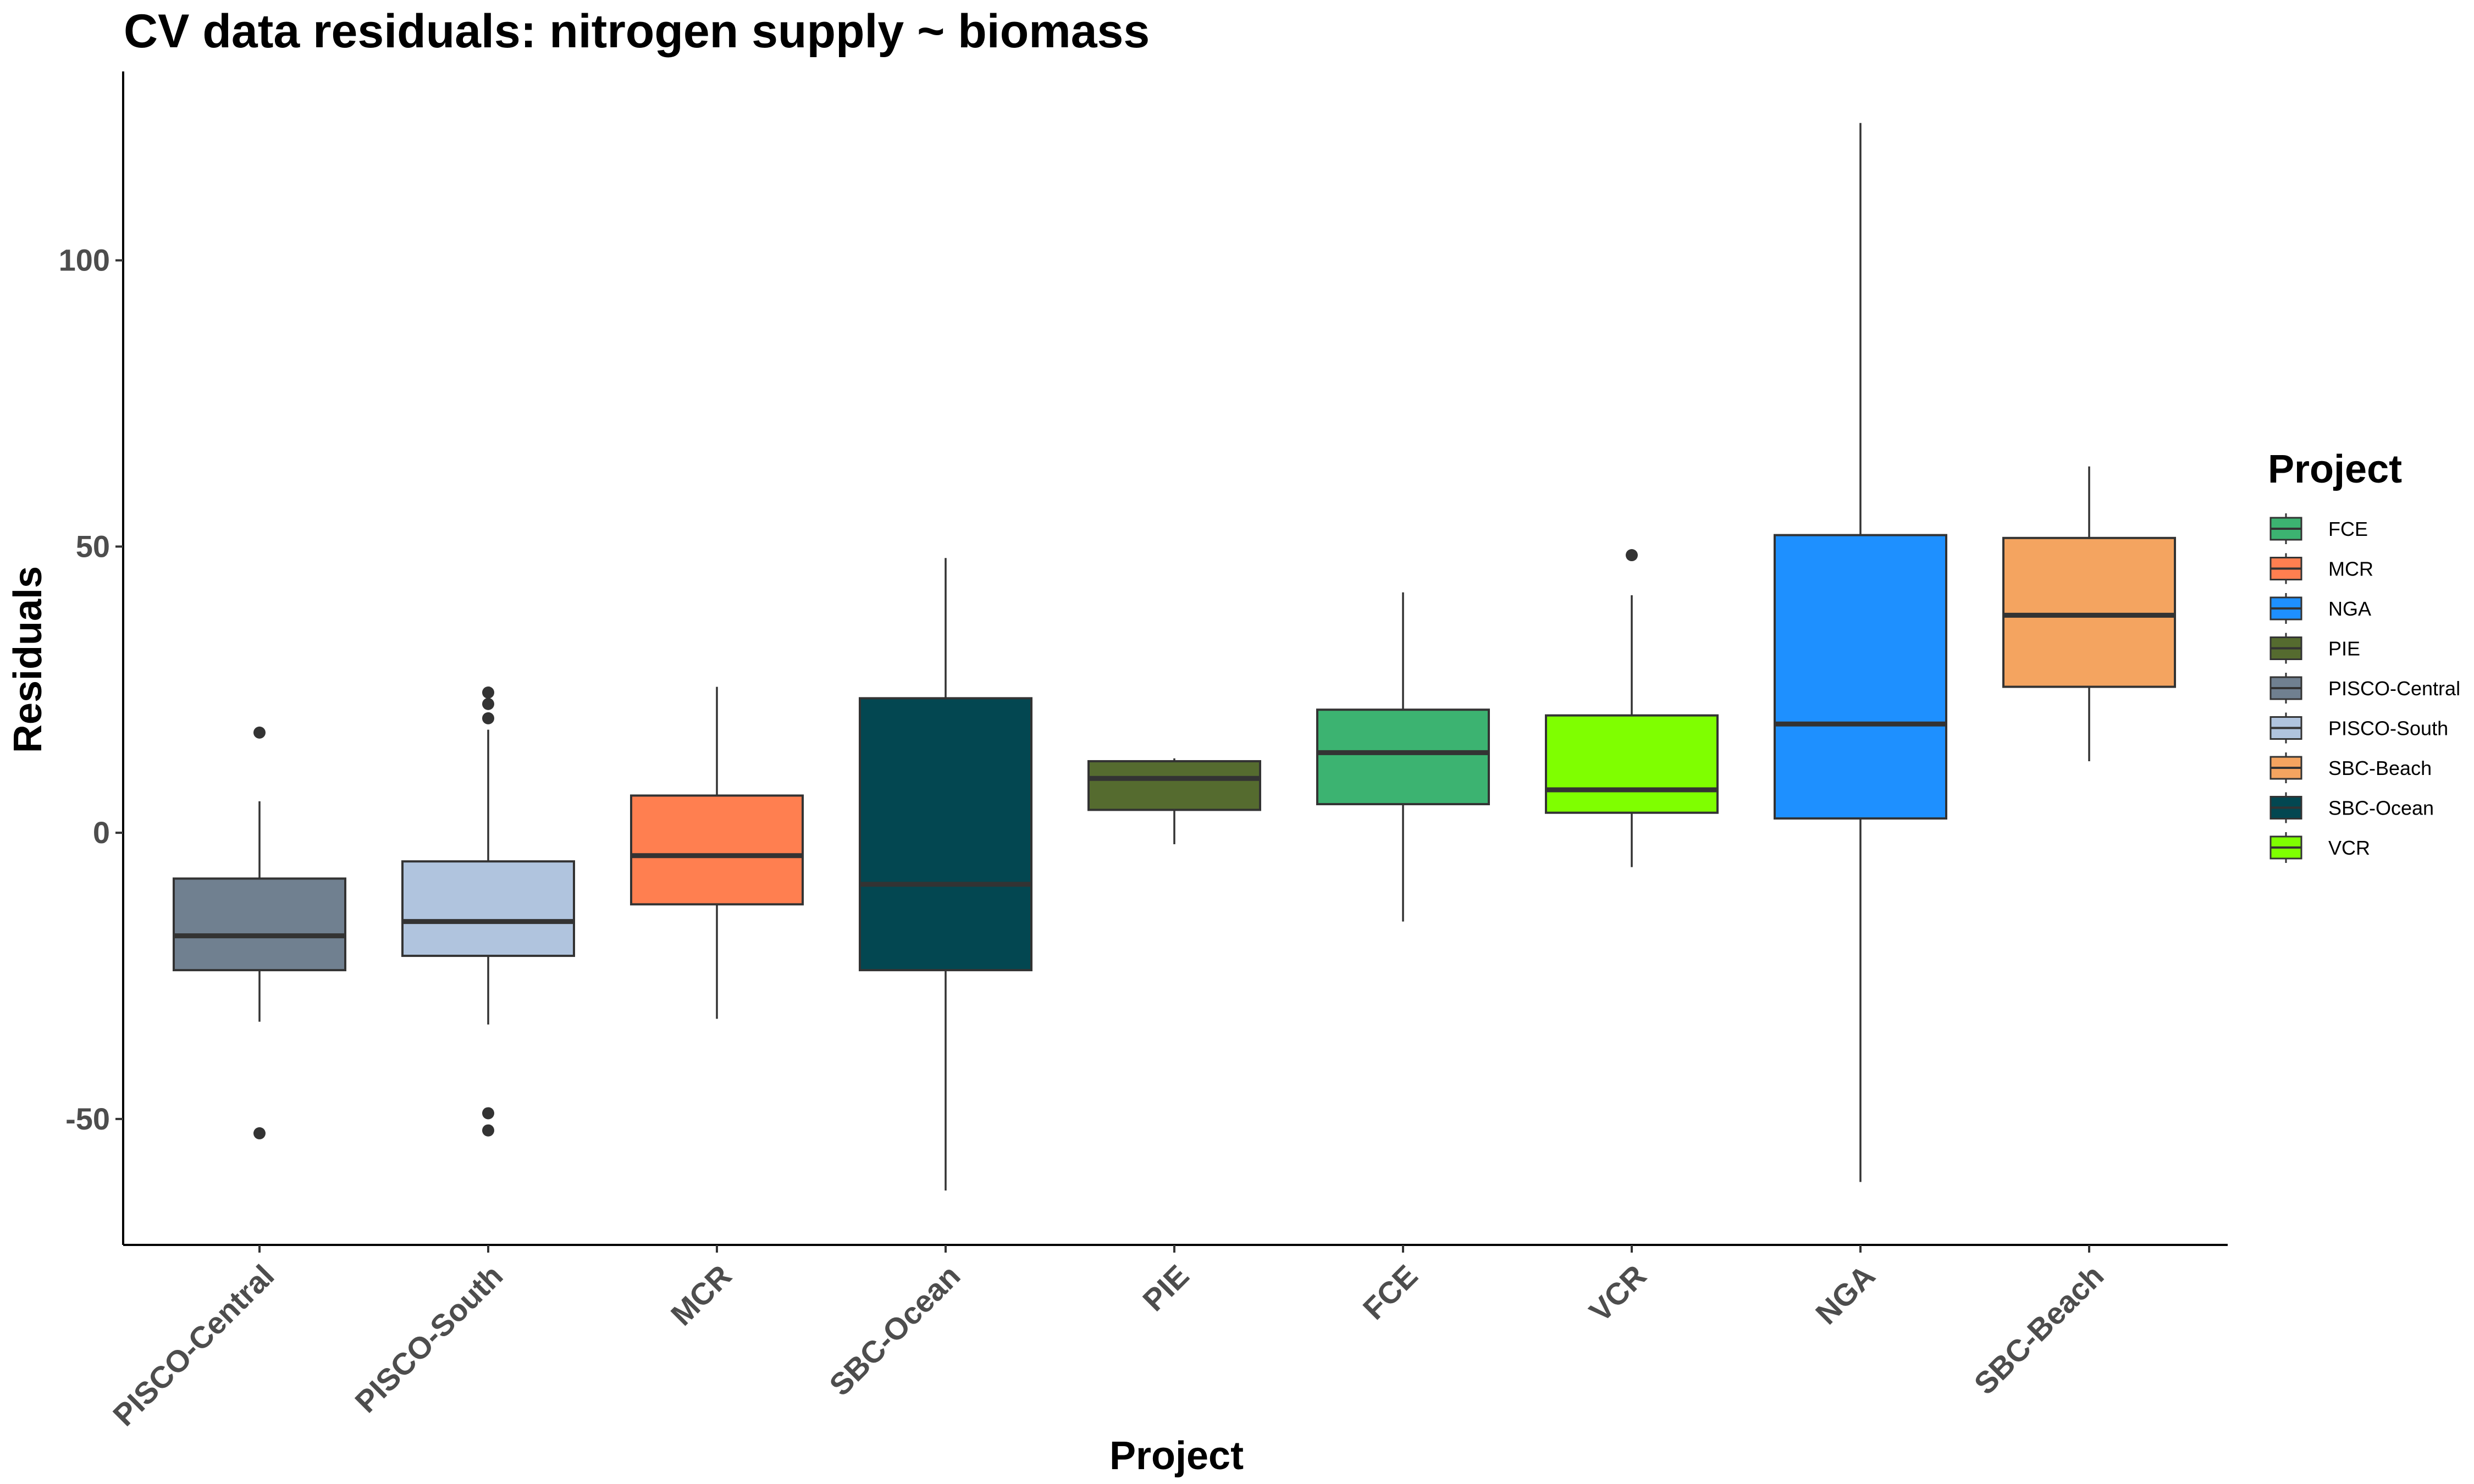  I want to click on y-tick-label: 0, so click(101, 832).